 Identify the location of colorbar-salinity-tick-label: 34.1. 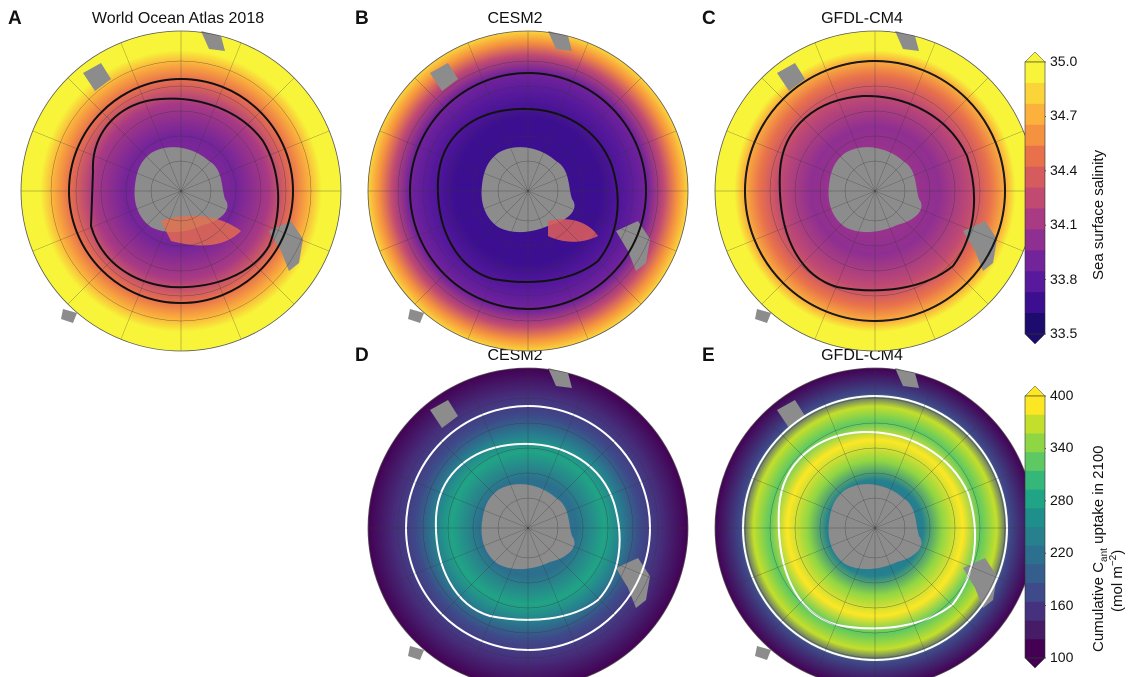
(1064, 224).